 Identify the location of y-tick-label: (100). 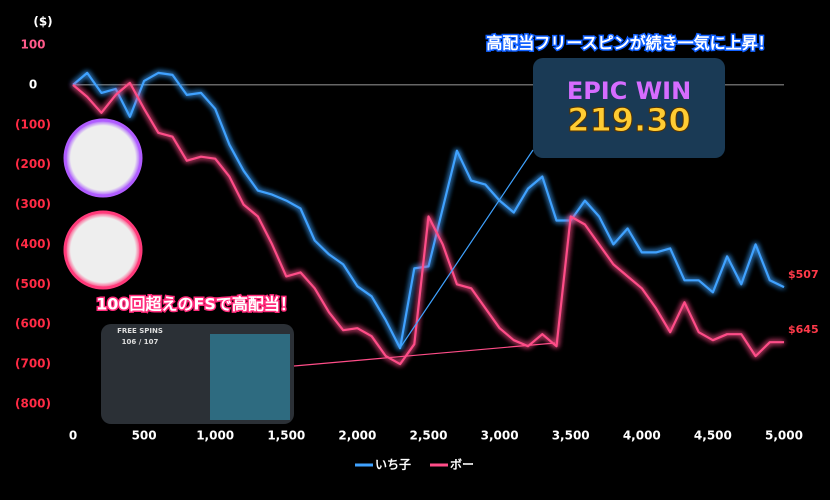
(33, 124).